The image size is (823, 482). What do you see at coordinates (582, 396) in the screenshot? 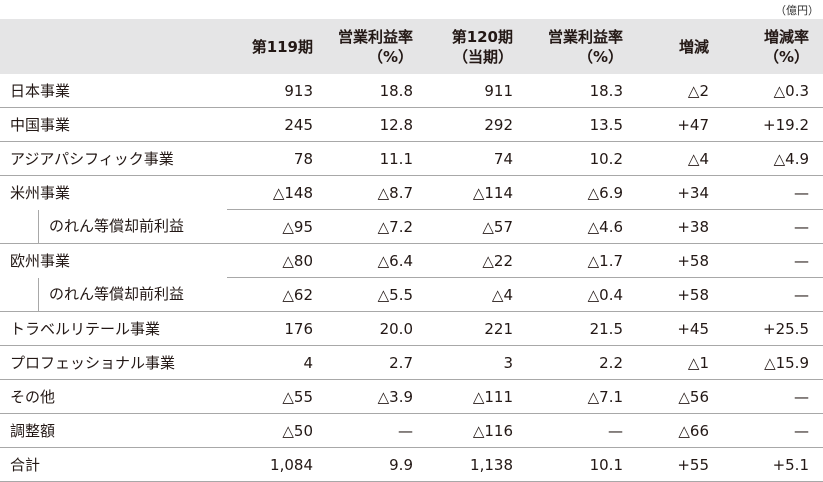
I see `table-cell: △7.1` at bounding box center [582, 396].